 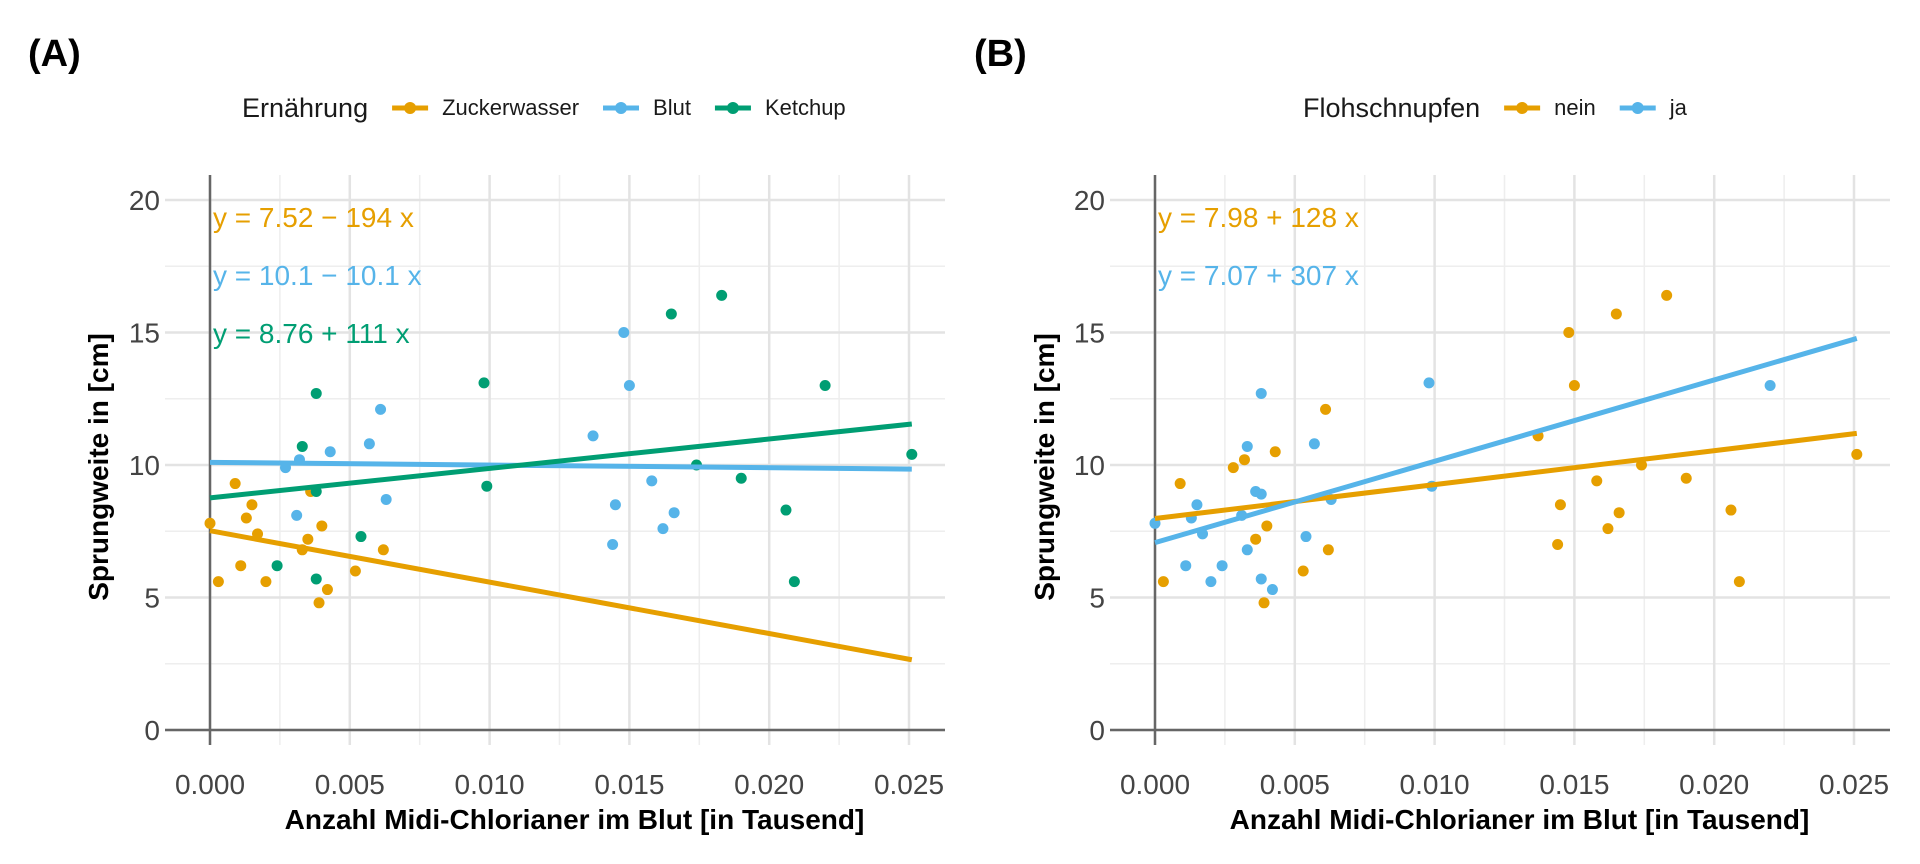 I want to click on legend-item: nein, so click(x=1550, y=107).